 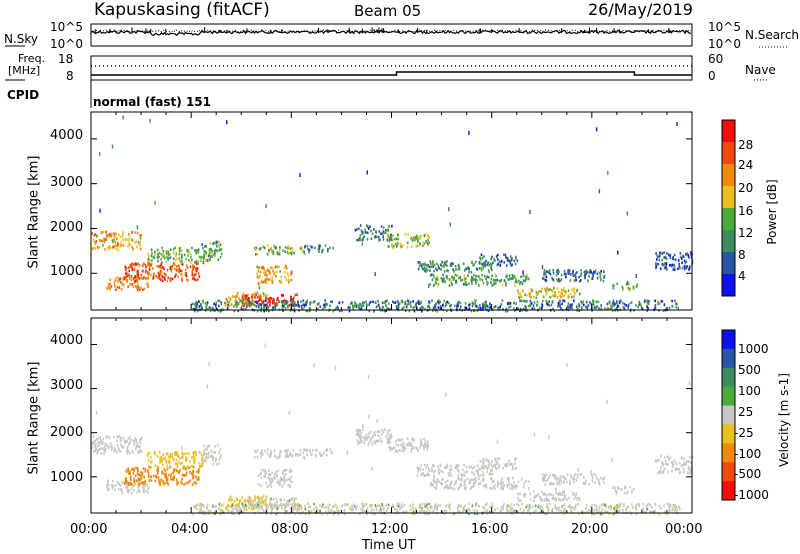 What do you see at coordinates (391, 35) in the screenshot?
I see `nsky-panel` at bounding box center [391, 35].